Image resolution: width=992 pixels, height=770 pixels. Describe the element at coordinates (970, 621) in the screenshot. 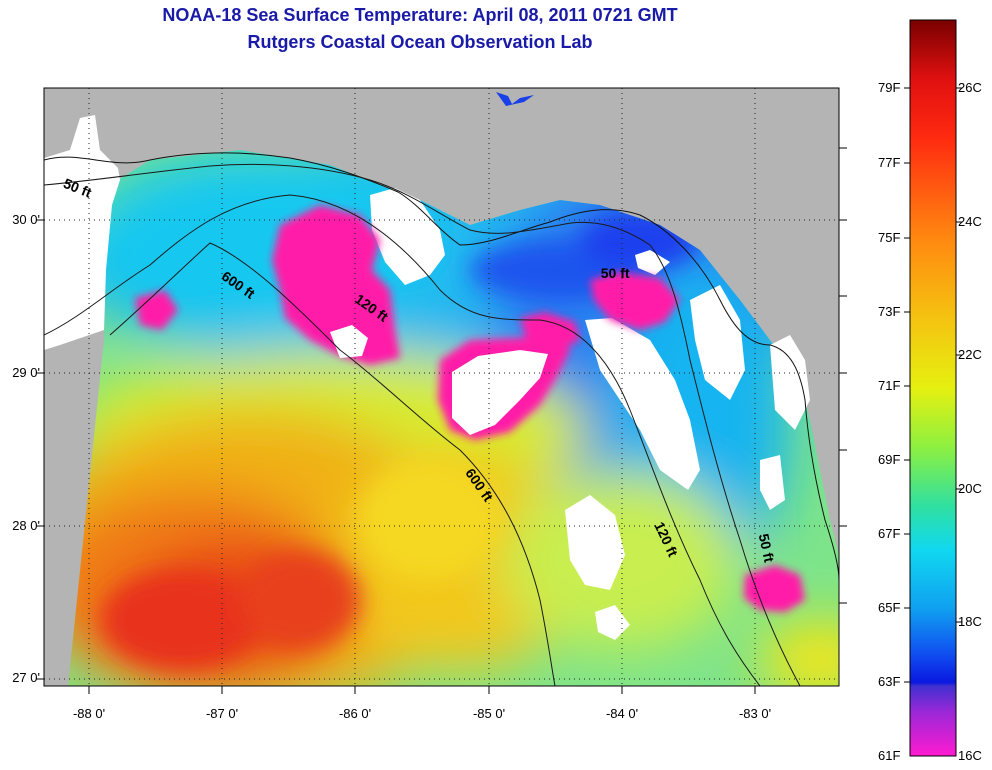

I see `colorbar-c-label: 18C` at that location.